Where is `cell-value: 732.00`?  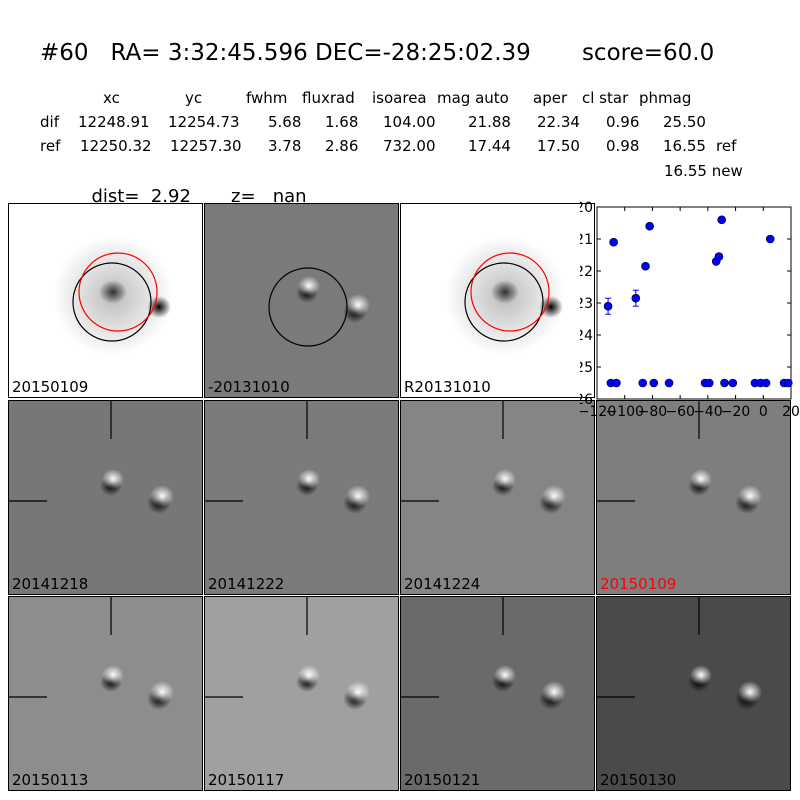
cell-value: 732.00 is located at coordinates (409, 146).